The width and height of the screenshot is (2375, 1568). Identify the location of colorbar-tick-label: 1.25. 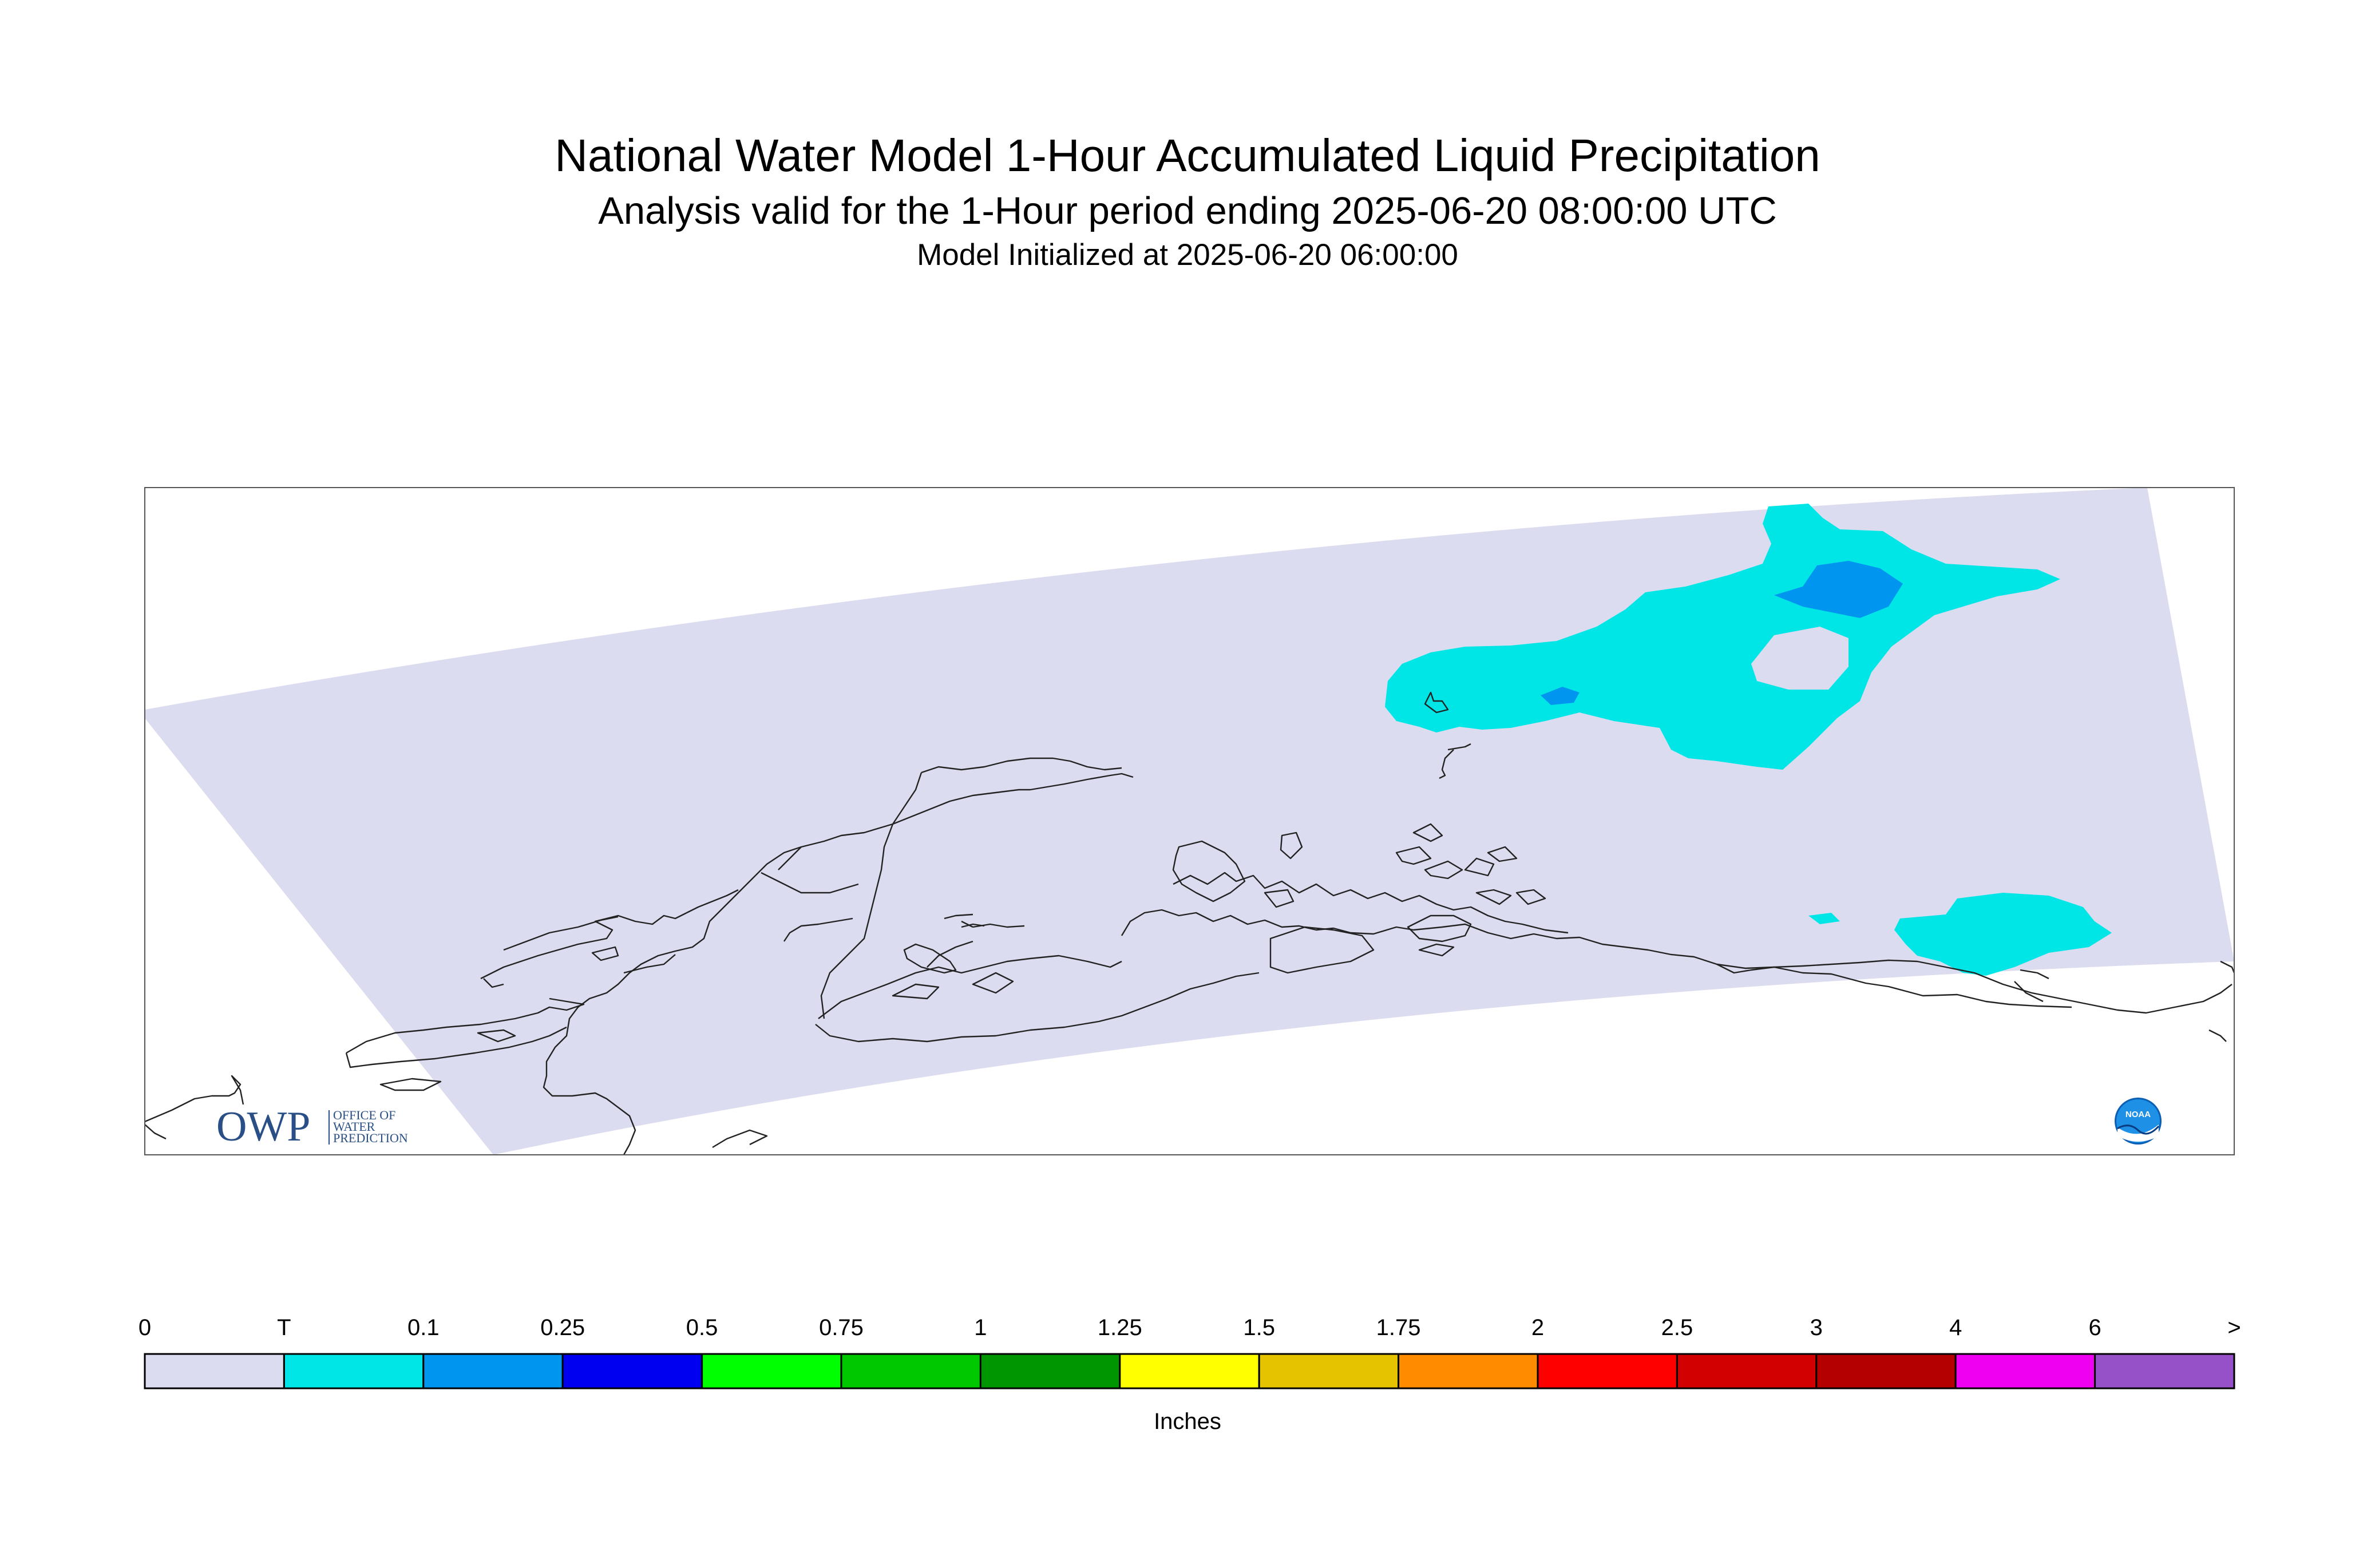
(1119, 1327).